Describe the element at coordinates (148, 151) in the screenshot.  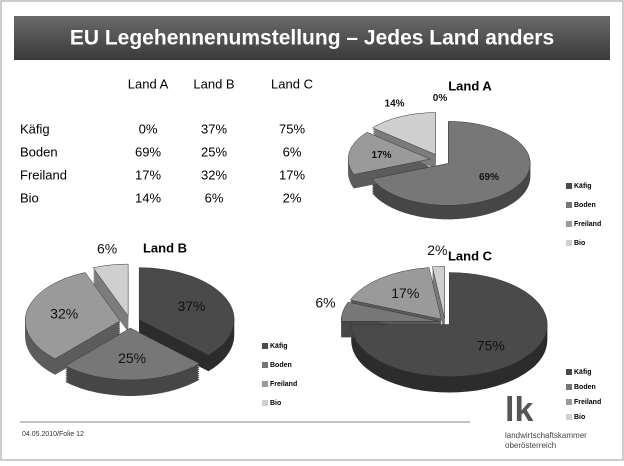
I see `table-cell: 69%` at that location.